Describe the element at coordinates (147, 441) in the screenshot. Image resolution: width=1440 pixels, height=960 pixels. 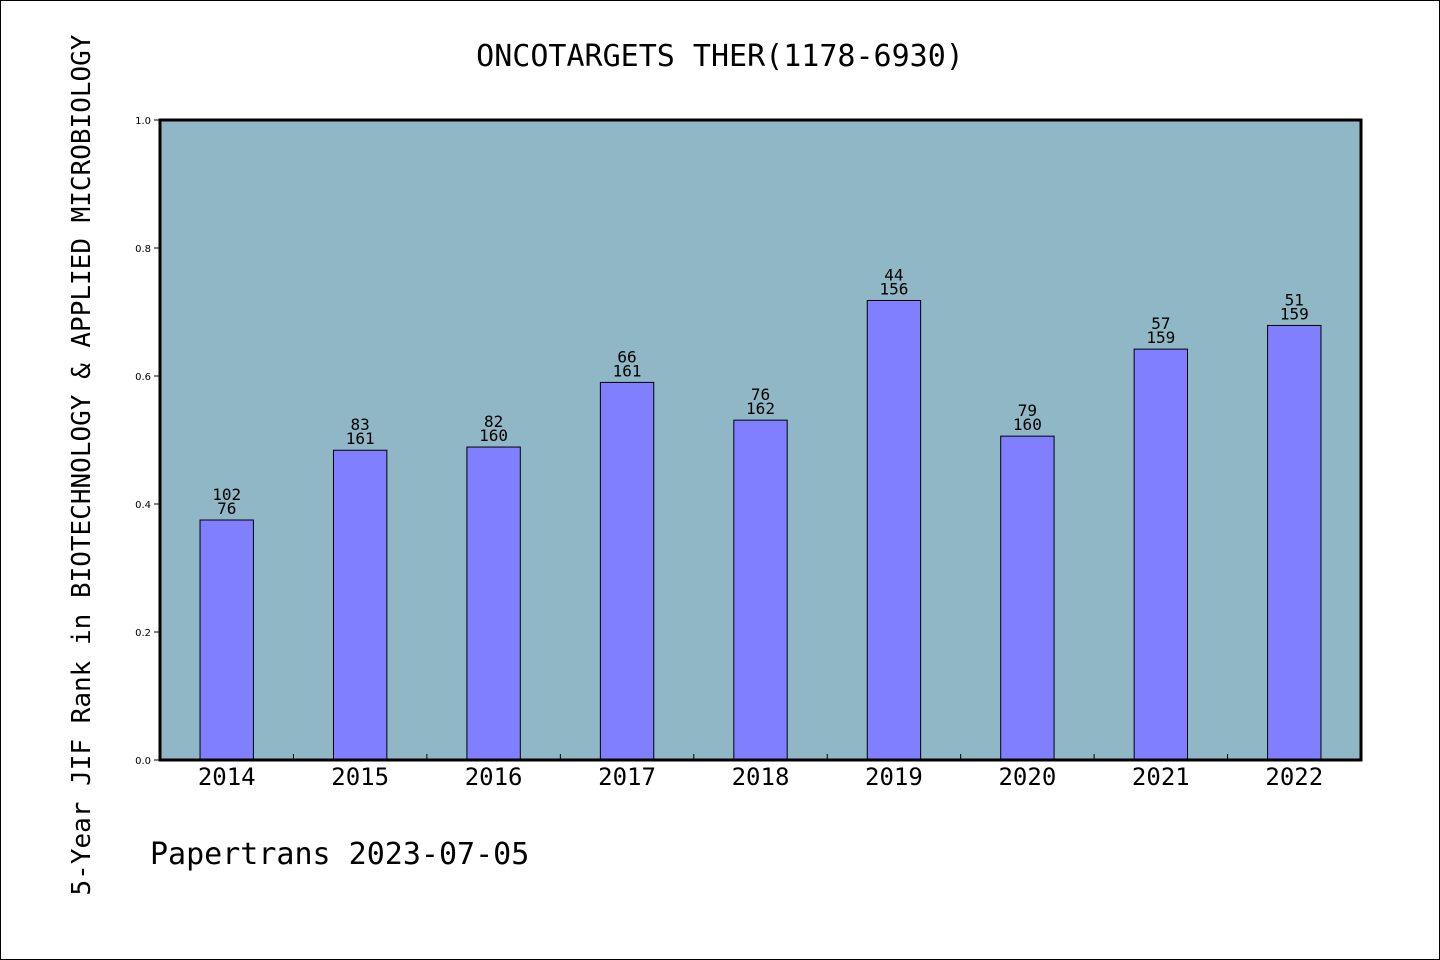
I see `y-axis: 0.0 0.2 0.4 0.6 0.8 1.0` at that location.